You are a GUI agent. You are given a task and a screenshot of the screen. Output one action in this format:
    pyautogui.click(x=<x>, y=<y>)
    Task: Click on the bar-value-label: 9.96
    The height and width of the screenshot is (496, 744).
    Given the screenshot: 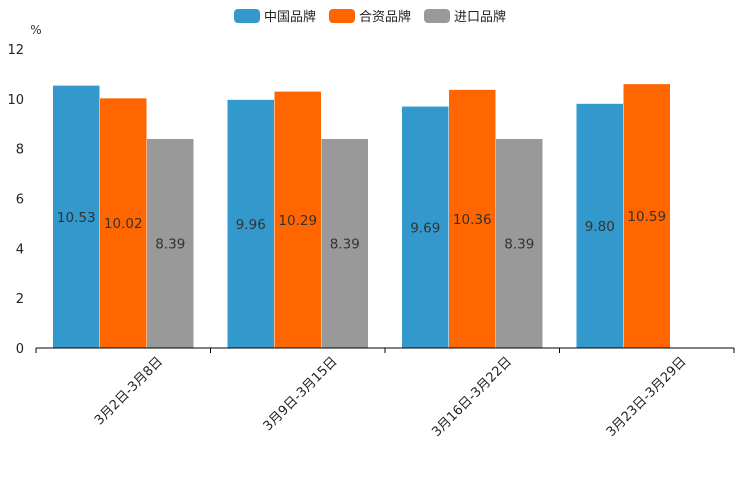 What is the action you would take?
    pyautogui.click(x=251, y=225)
    